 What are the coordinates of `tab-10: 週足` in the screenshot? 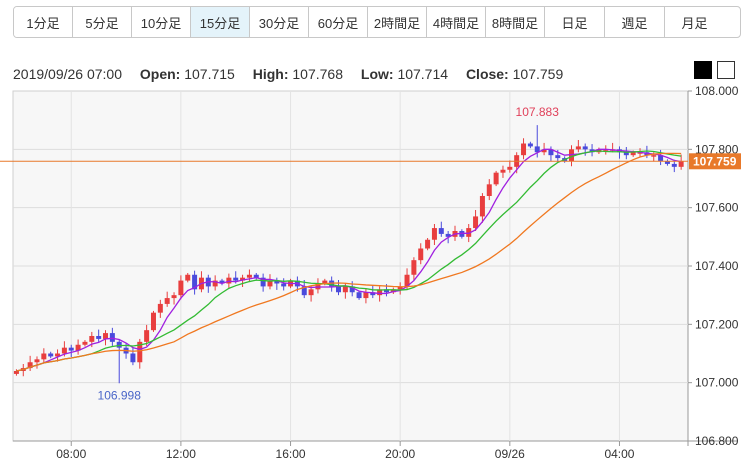 It's located at (635, 22).